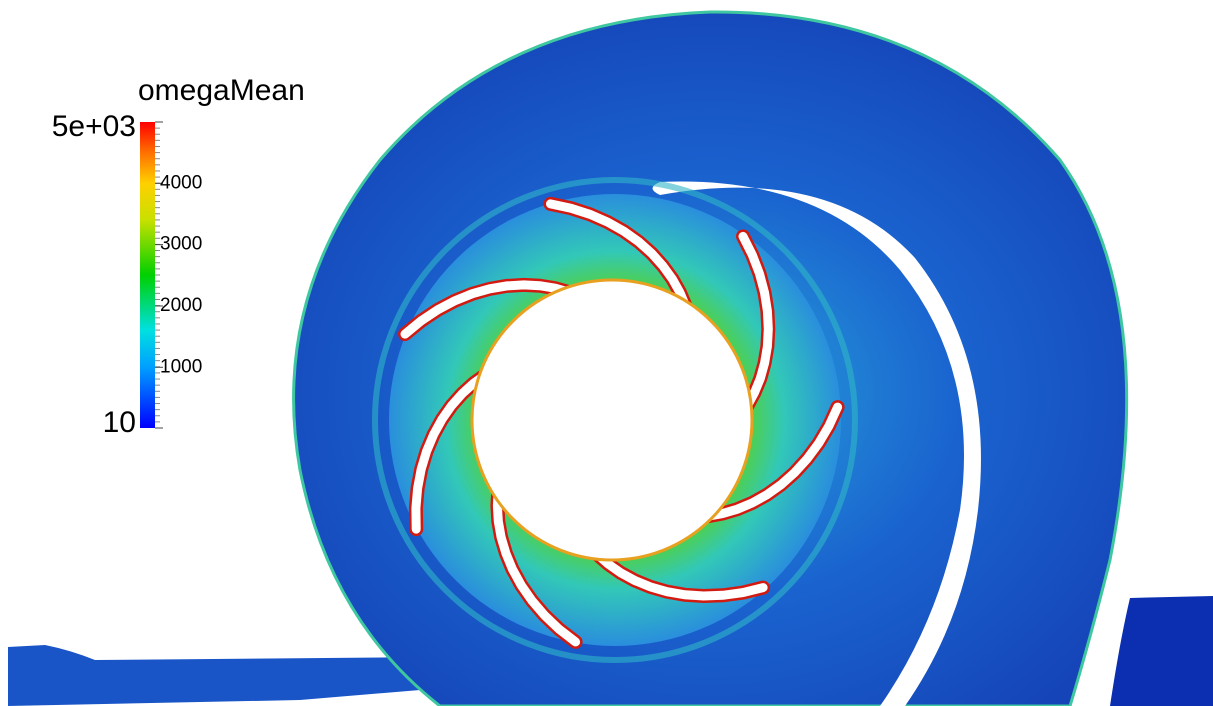 The image size is (1213, 706). I want to click on colorbar-tick-label: 3000, so click(181, 244).